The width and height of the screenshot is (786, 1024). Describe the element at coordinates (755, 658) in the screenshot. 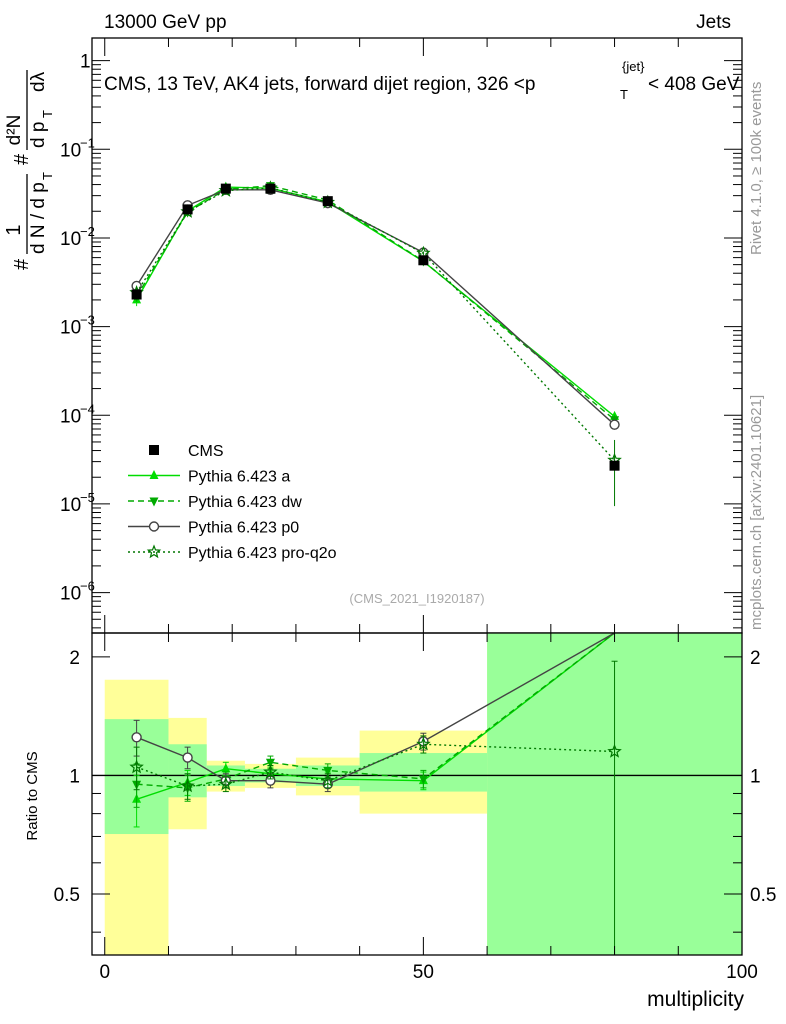

I see `ratio-ytick-label-right: 2` at that location.